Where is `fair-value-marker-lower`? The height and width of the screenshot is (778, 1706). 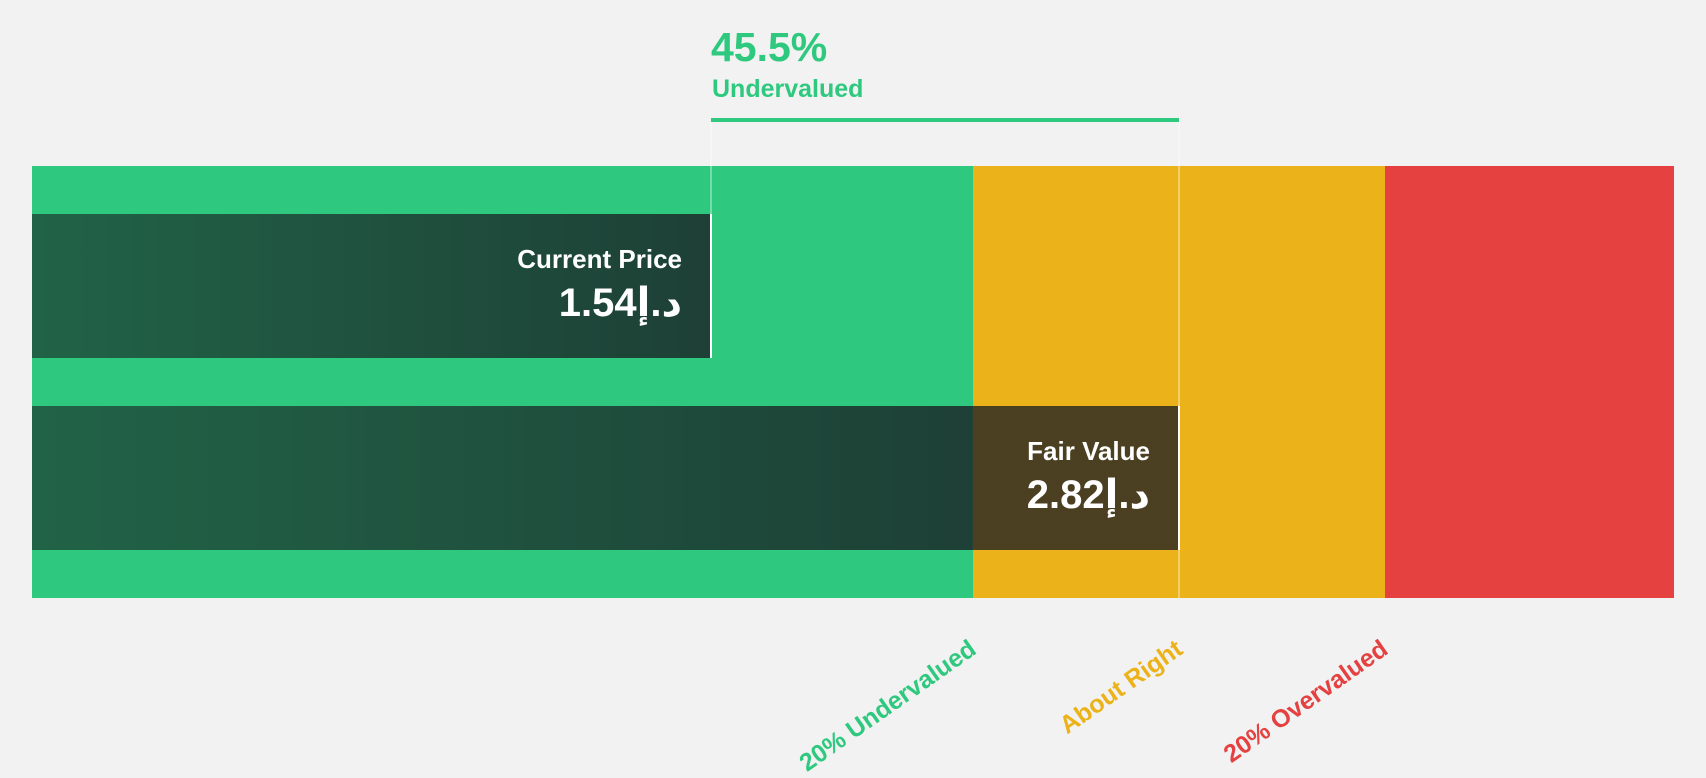 fair-value-marker-lower is located at coordinates (1179, 574).